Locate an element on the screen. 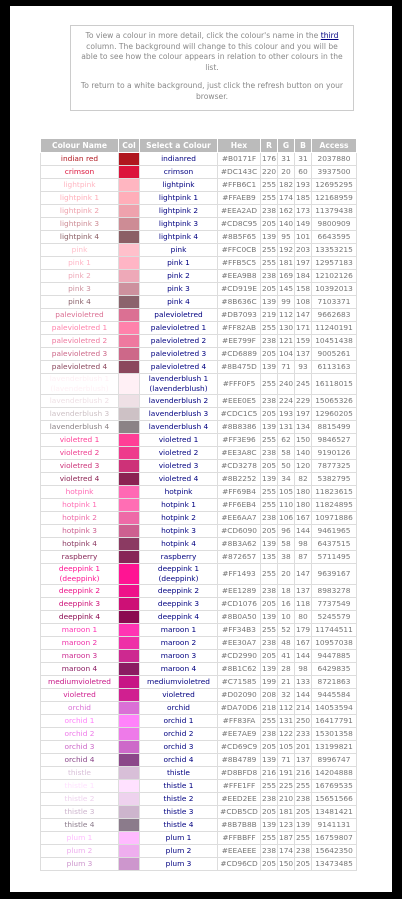 The width and height of the screenshot is (402, 899). green-value: 145 is located at coordinates (286, 289).